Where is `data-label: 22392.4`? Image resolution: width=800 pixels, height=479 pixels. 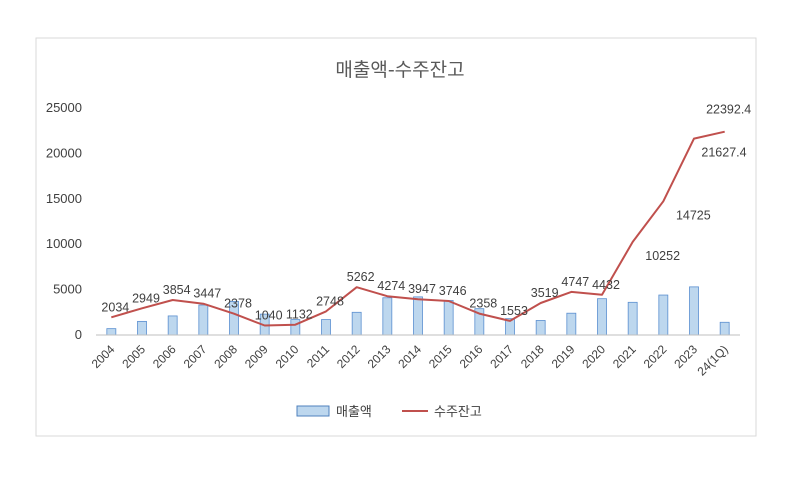
data-label: 22392.4 is located at coordinates (728, 110).